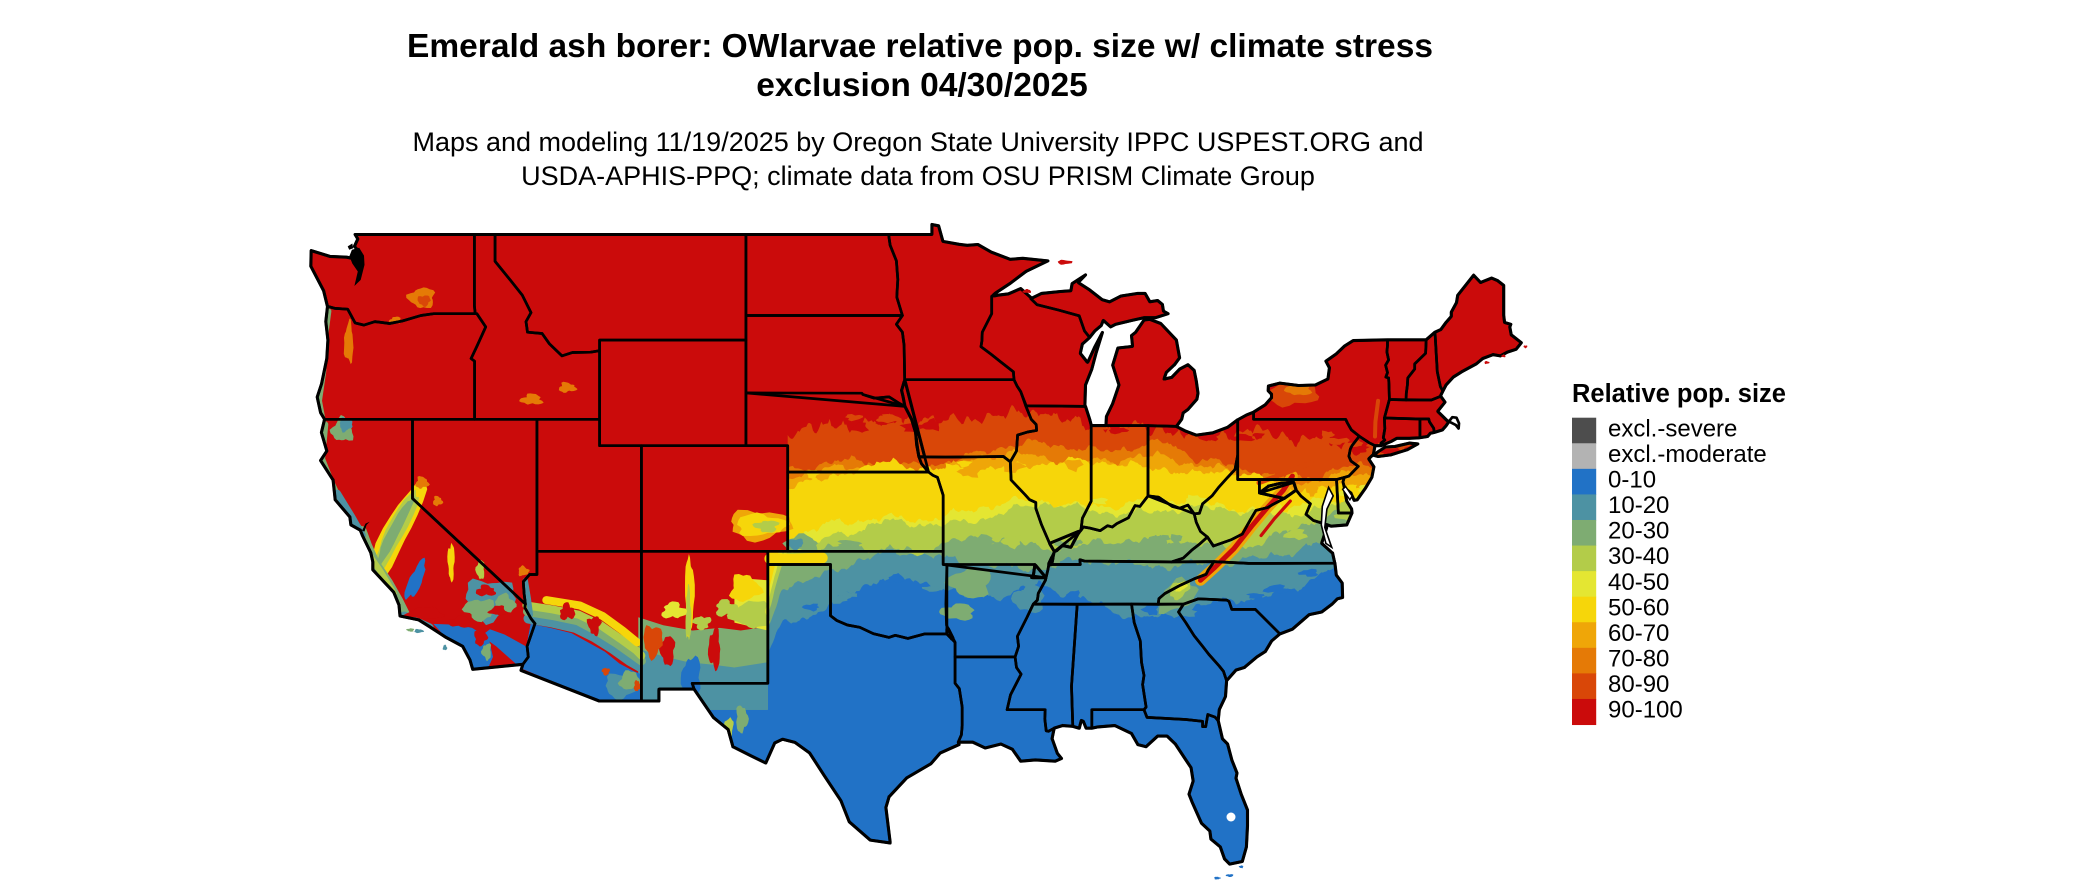 This screenshot has height=892, width=2100. What do you see at coordinates (1632, 480) in the screenshot?
I see `svg-text: 0-10` at bounding box center [1632, 480].